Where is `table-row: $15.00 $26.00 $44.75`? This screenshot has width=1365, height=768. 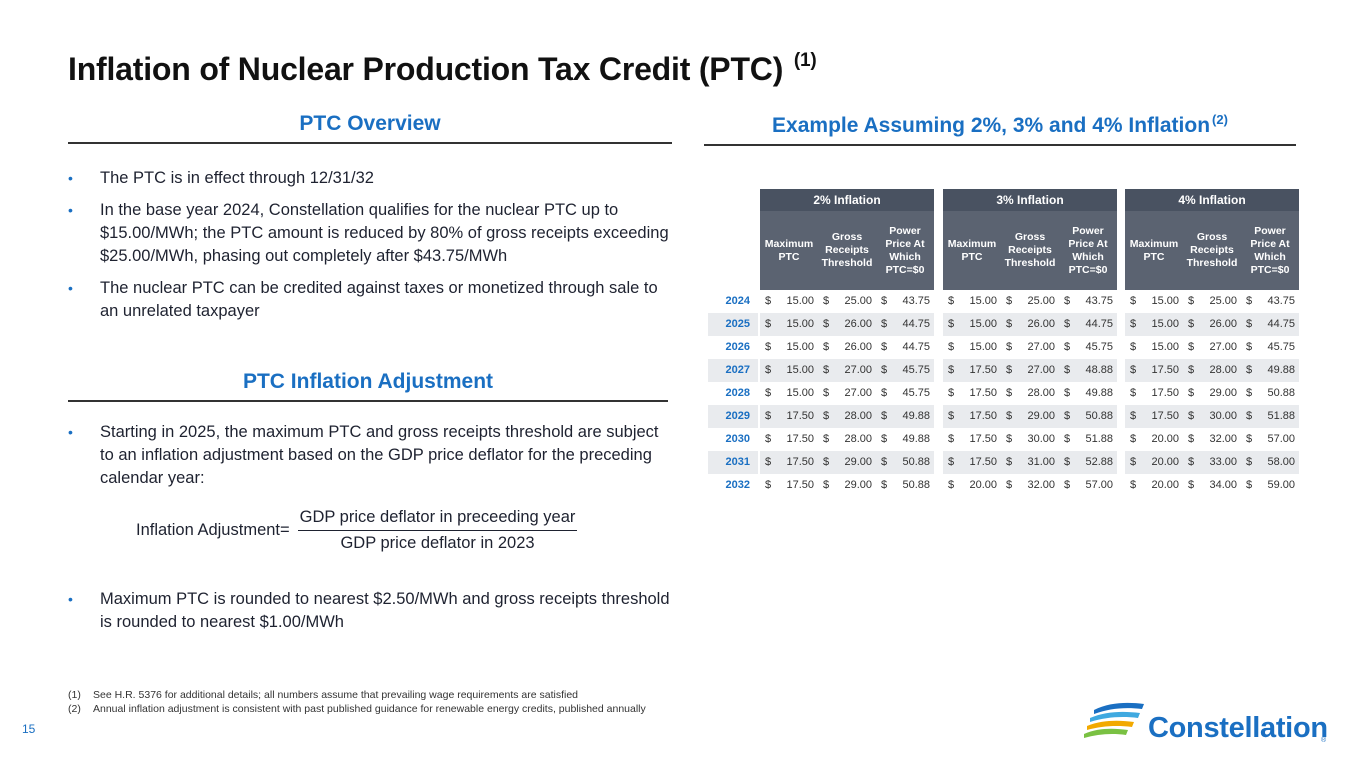 table-row: $15.00 $26.00 $44.75 is located at coordinates (1212, 324).